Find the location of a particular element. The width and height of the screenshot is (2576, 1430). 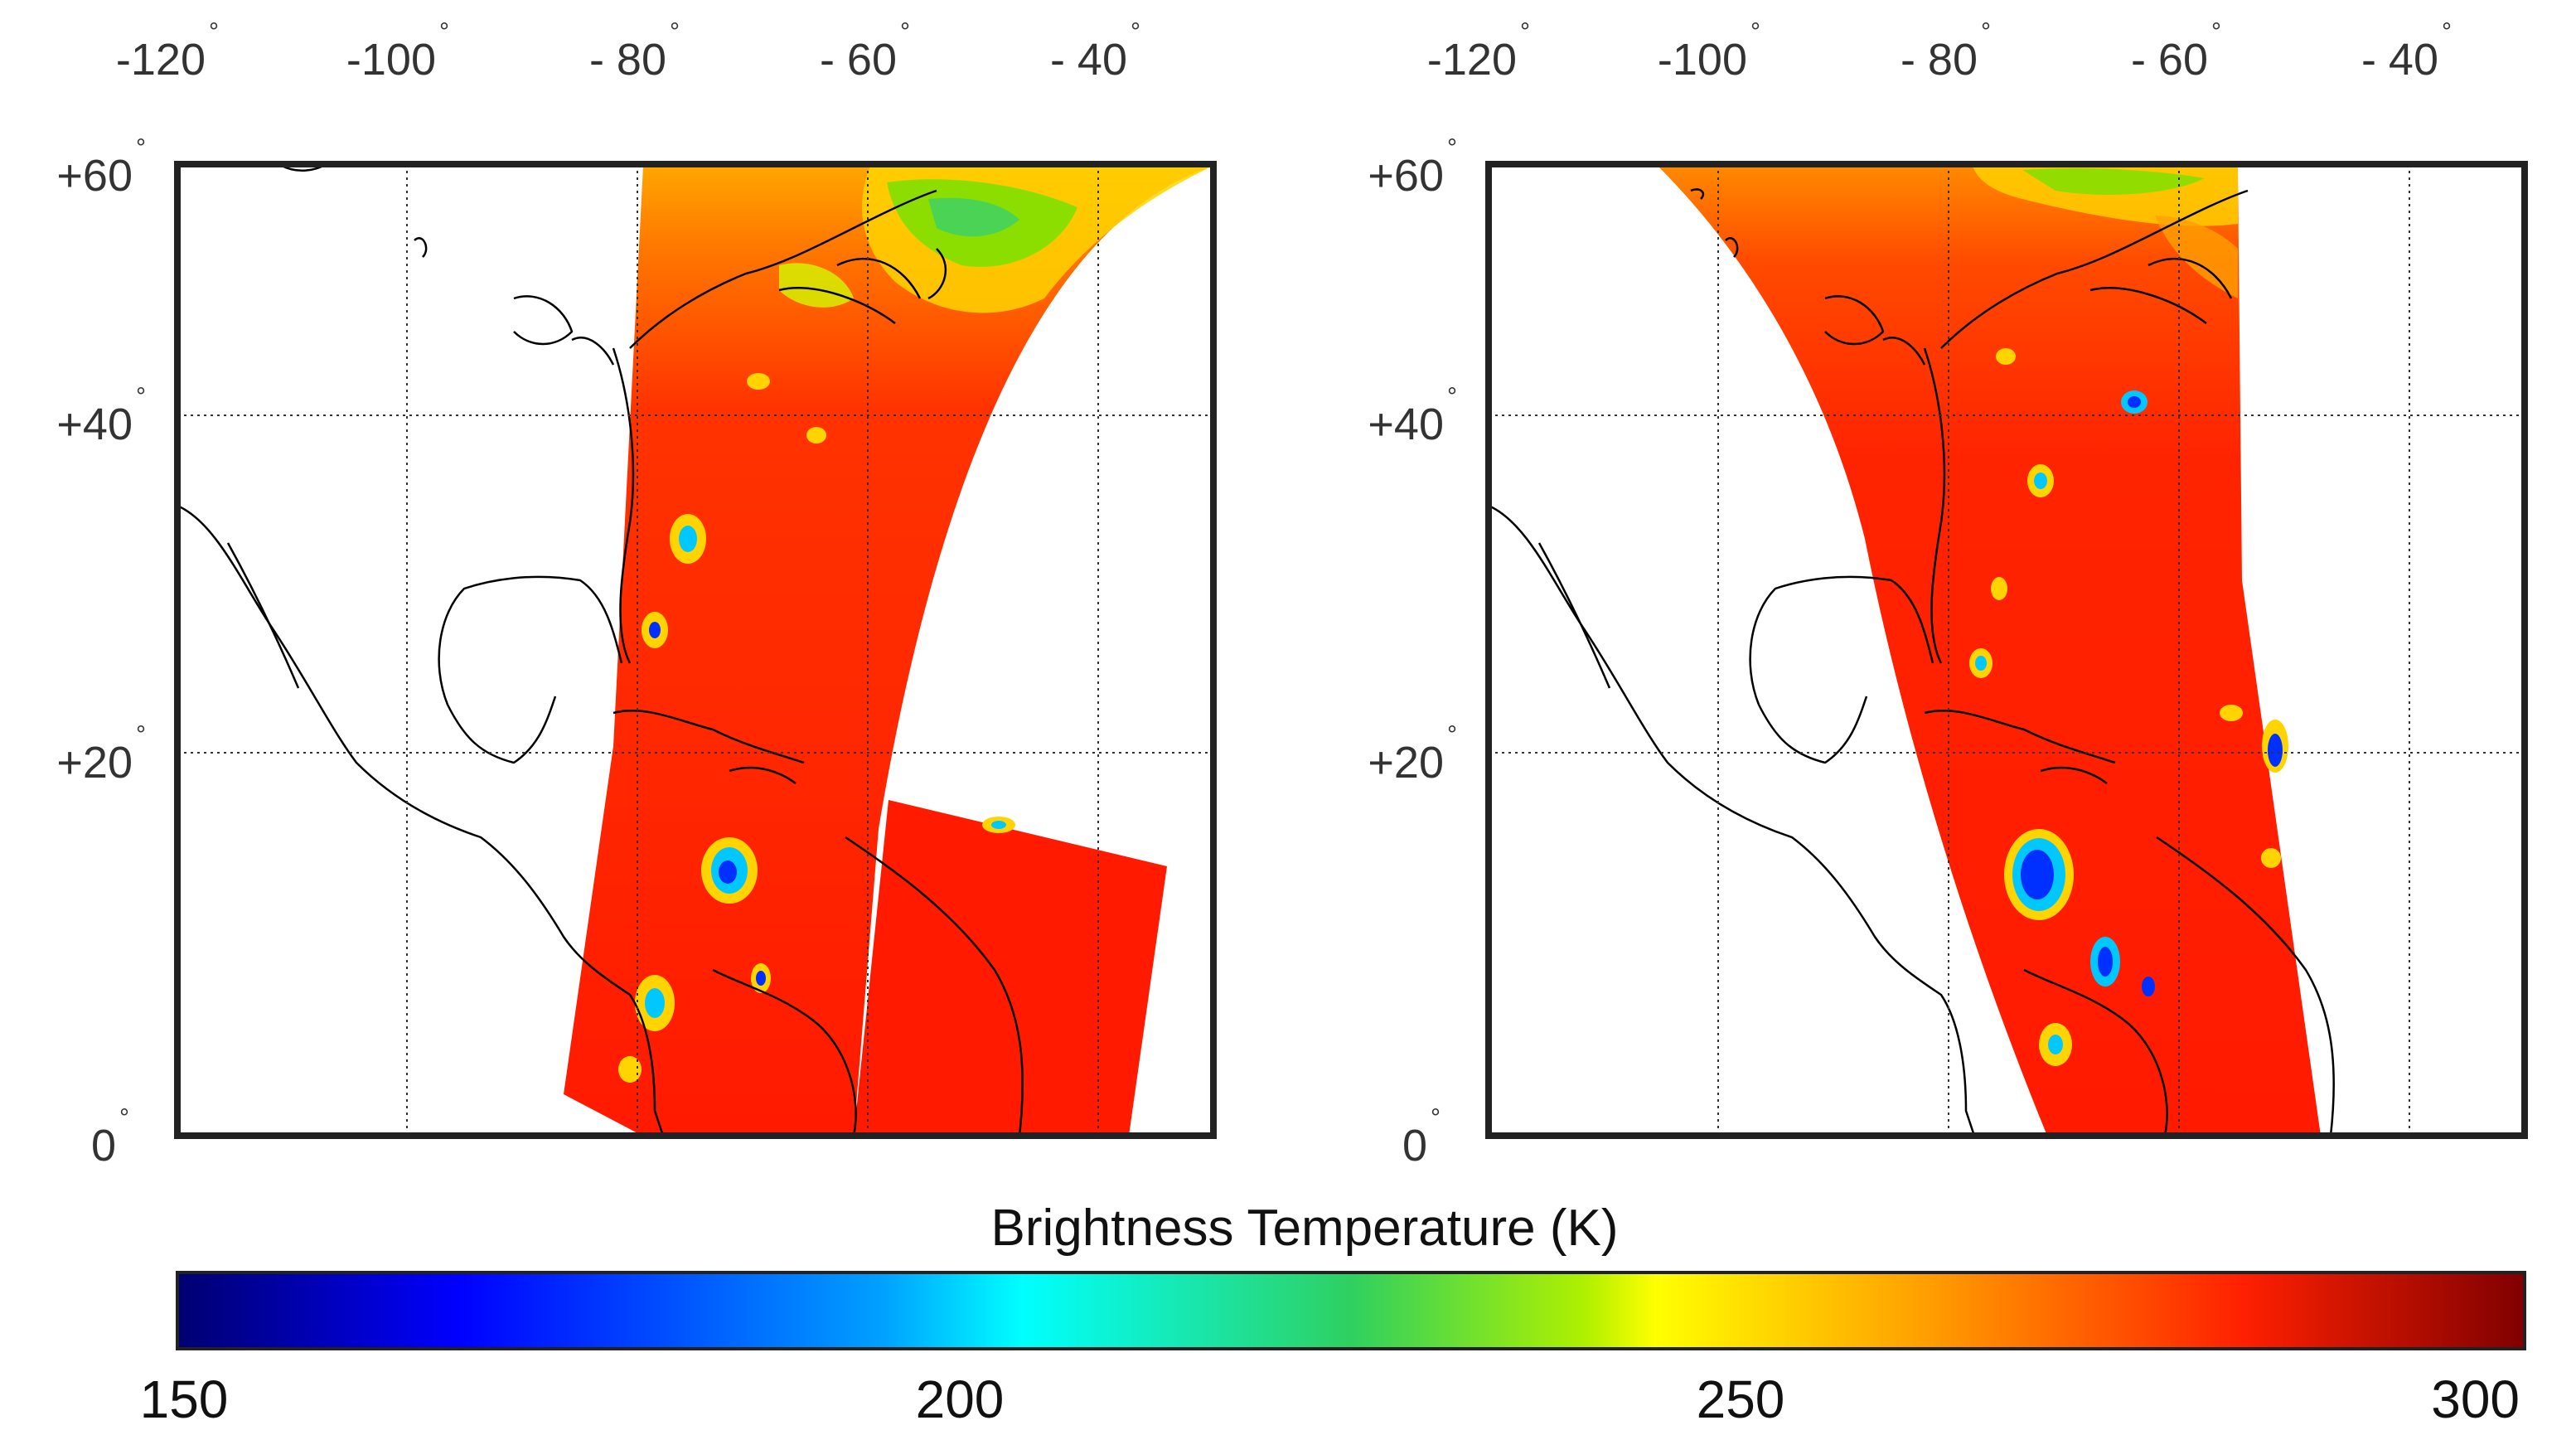

satellite-swath-secondary is located at coordinates (1011, 968).